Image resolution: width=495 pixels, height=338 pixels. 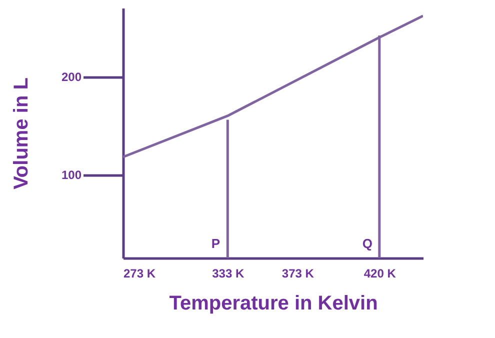 What do you see at coordinates (215, 244) in the screenshot?
I see `annotation: P` at bounding box center [215, 244].